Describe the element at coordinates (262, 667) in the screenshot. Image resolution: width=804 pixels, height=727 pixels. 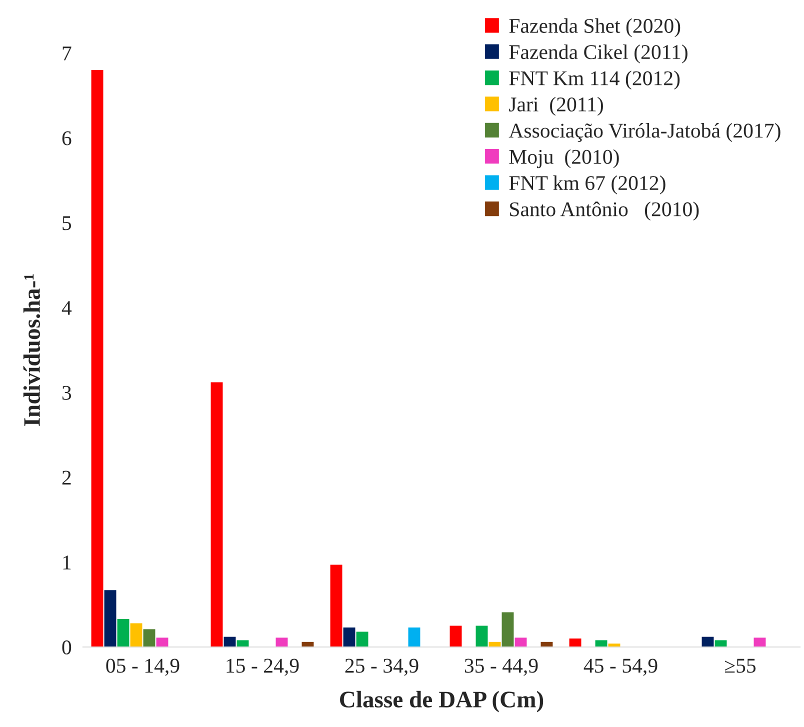
I see `x-tick-label: 15 - 24,9` at that location.